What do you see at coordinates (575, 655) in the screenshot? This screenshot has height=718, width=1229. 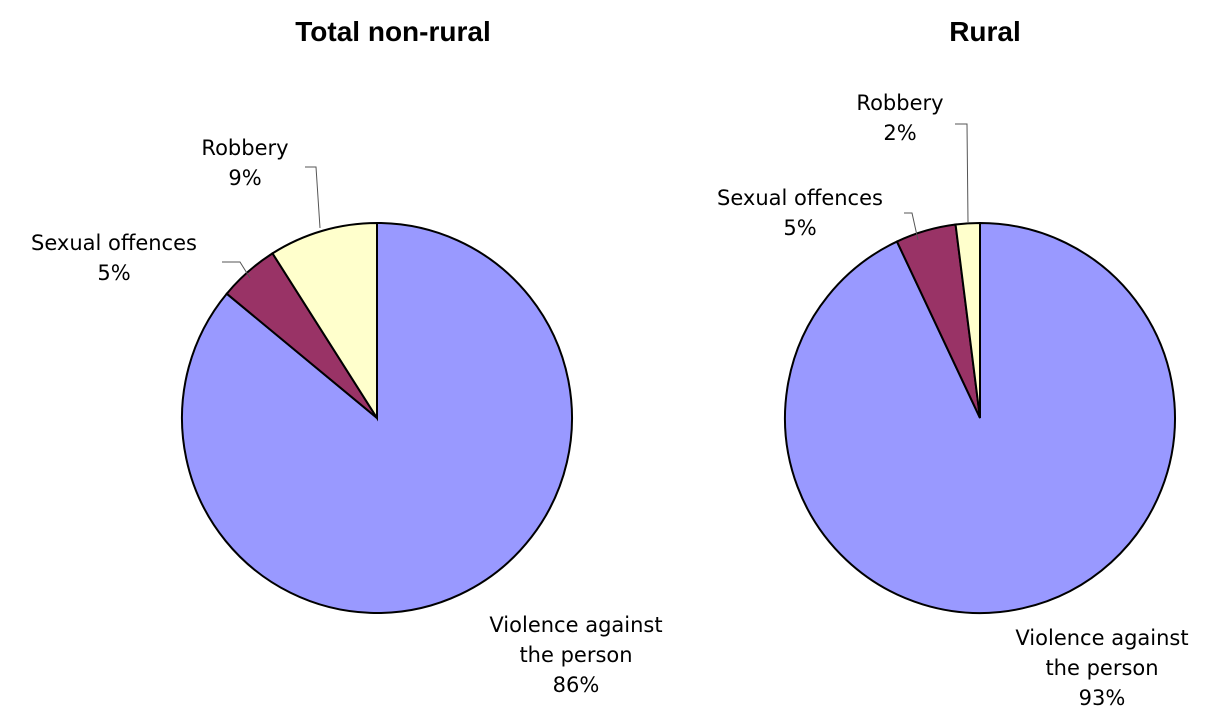 I see `slice-label-violence-against-the-person: Violence against the person 86%` at bounding box center [575, 655].